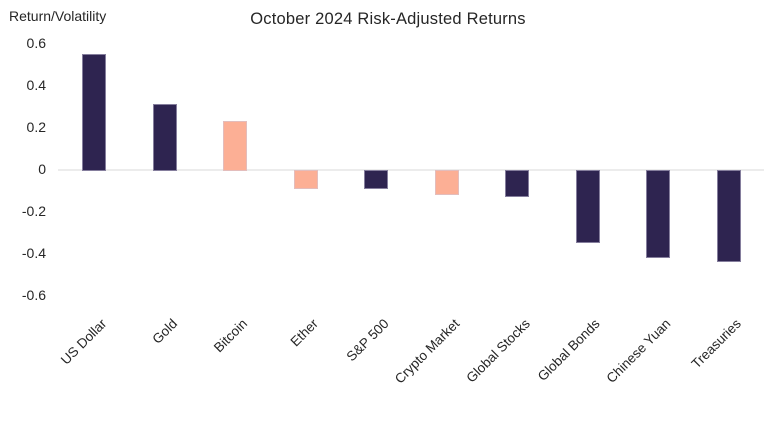 The height and width of the screenshot is (427, 776). Describe the element at coordinates (305, 179) in the screenshot. I see `bar-ether` at that location.